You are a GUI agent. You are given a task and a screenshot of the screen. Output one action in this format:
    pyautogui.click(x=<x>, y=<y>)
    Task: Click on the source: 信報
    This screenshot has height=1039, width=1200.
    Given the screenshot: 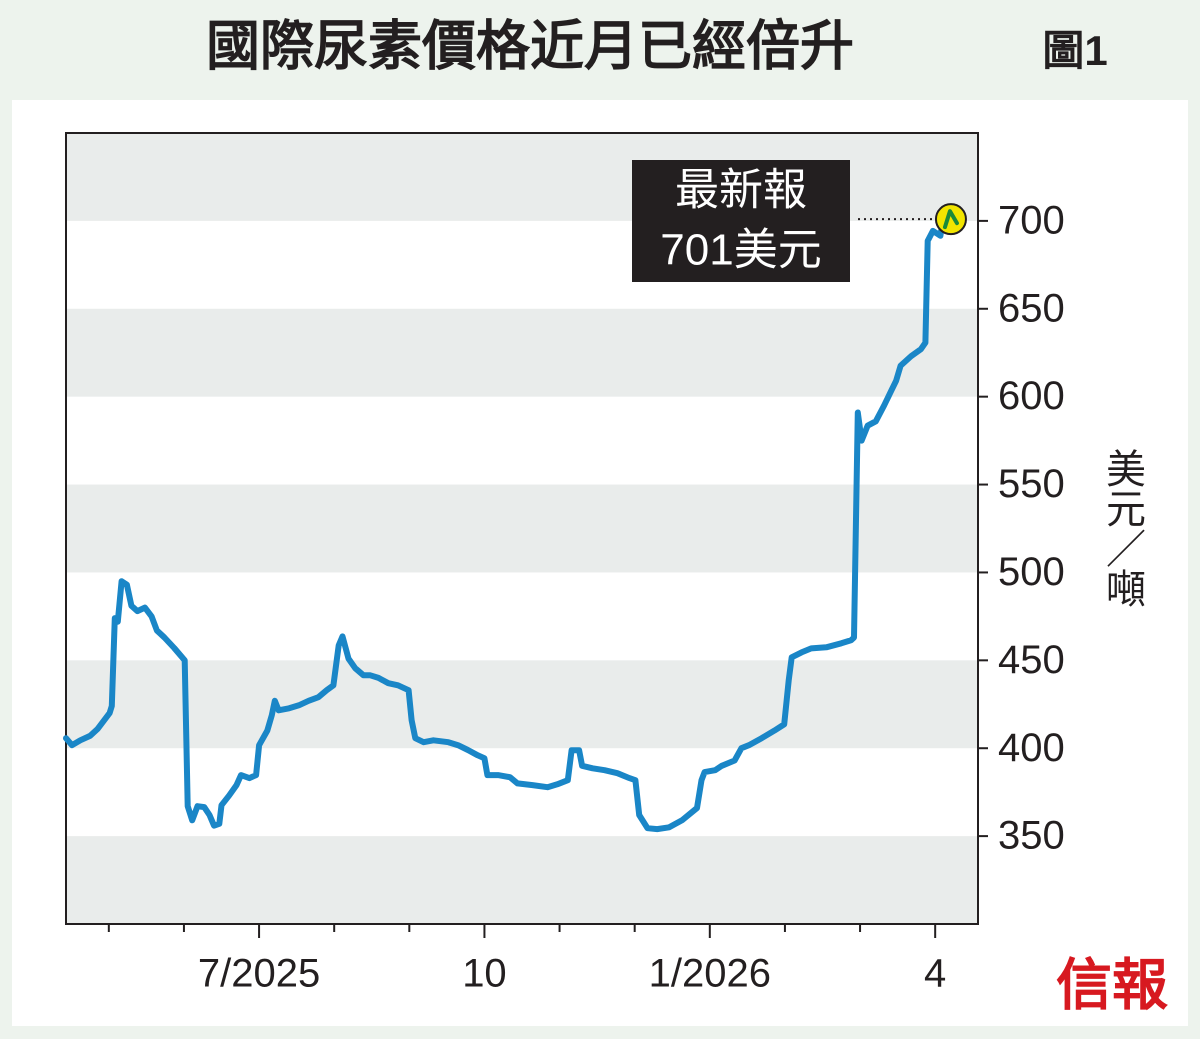 What is the action you would take?
    pyautogui.click(x=1112, y=986)
    